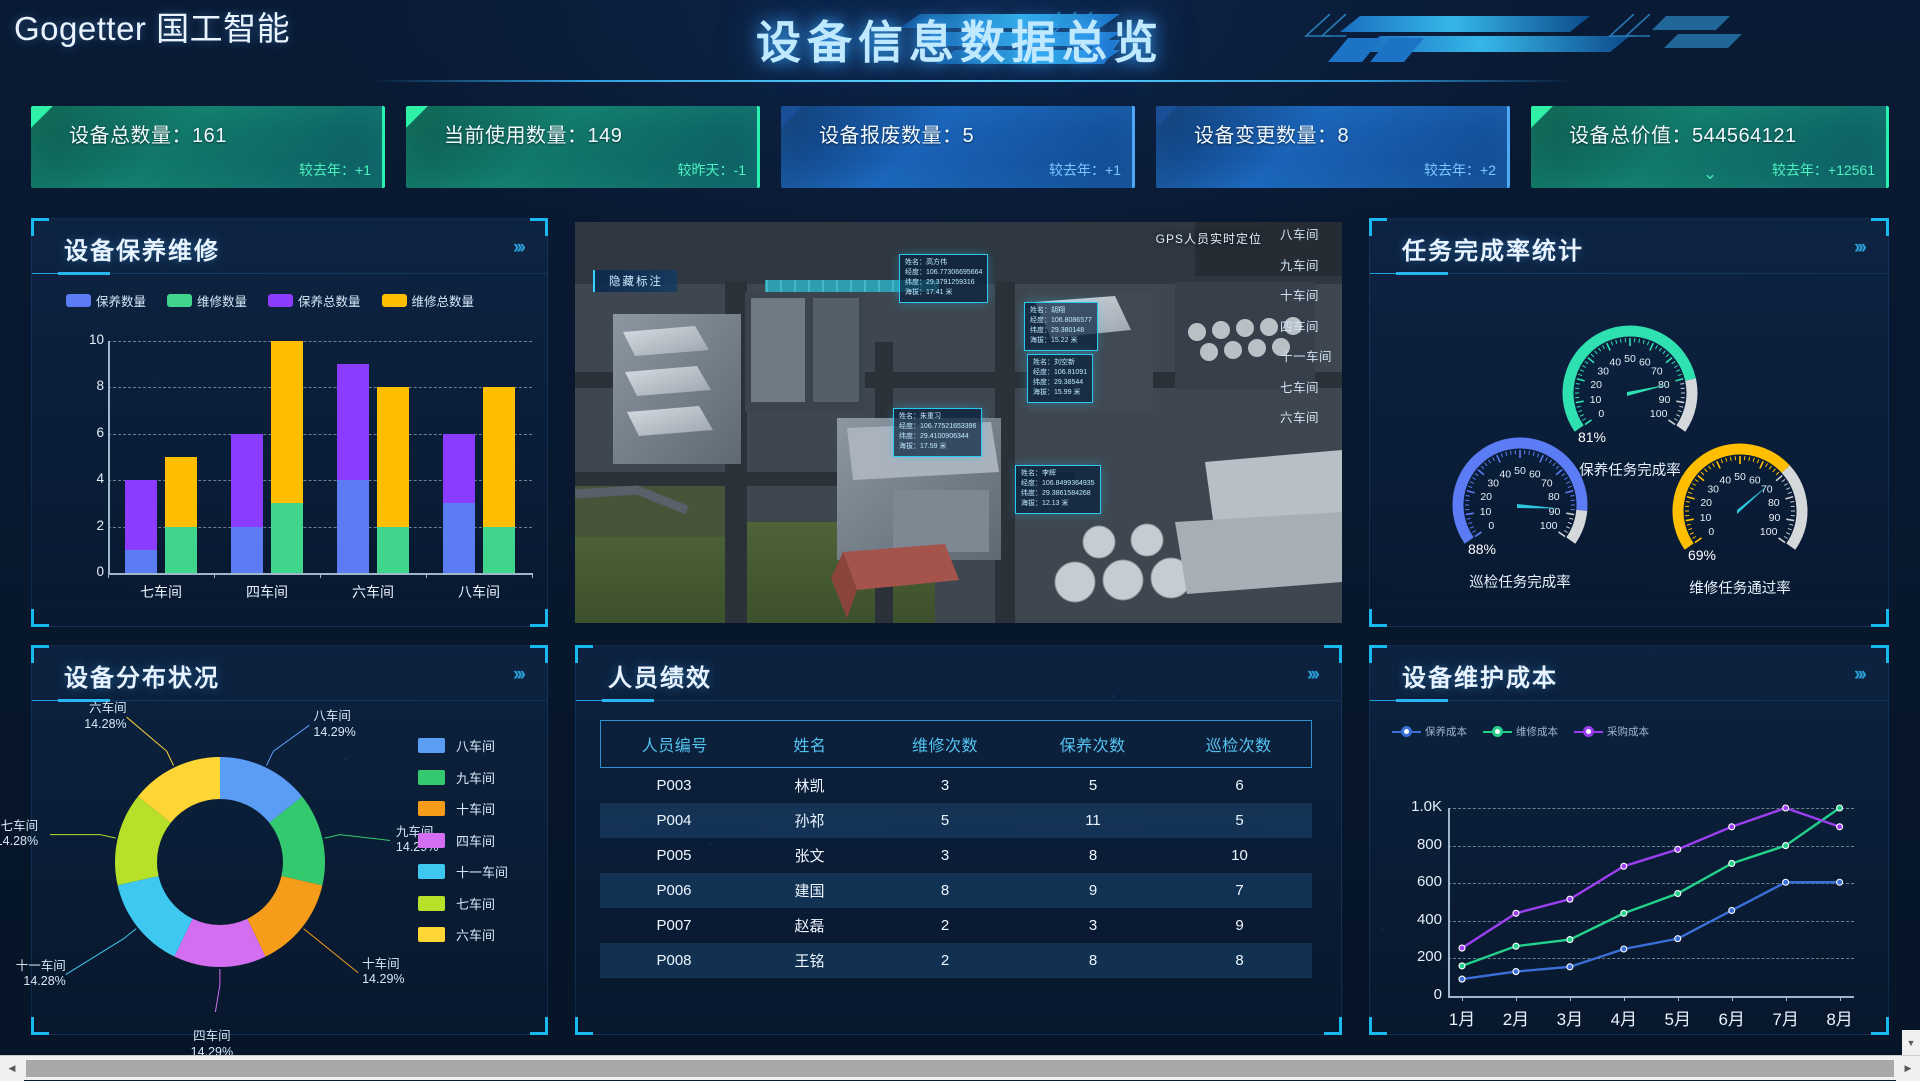  What do you see at coordinates (1306, 294) in the screenshot?
I see `workshop-list-item: 十车间` at bounding box center [1306, 294].